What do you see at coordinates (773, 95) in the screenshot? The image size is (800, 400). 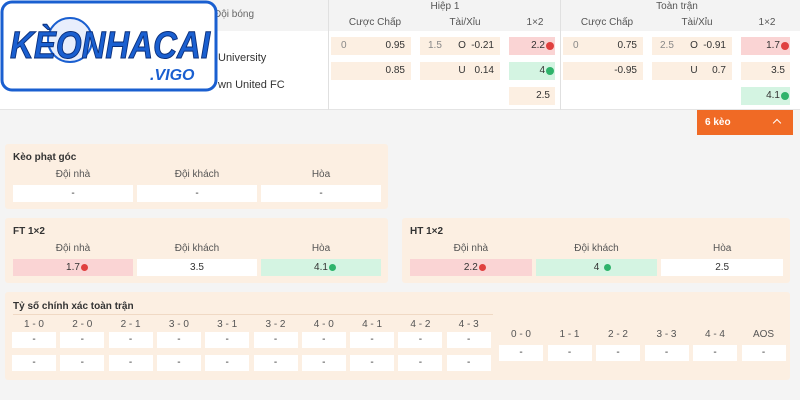 I see `odds-value: 4.1` at bounding box center [773, 95].